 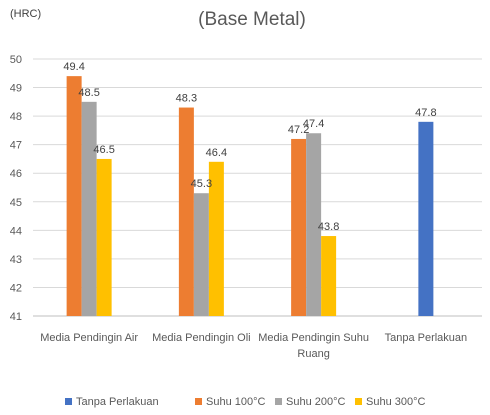 What do you see at coordinates (16, 288) in the screenshot?
I see `y-tick-label: 42` at bounding box center [16, 288].